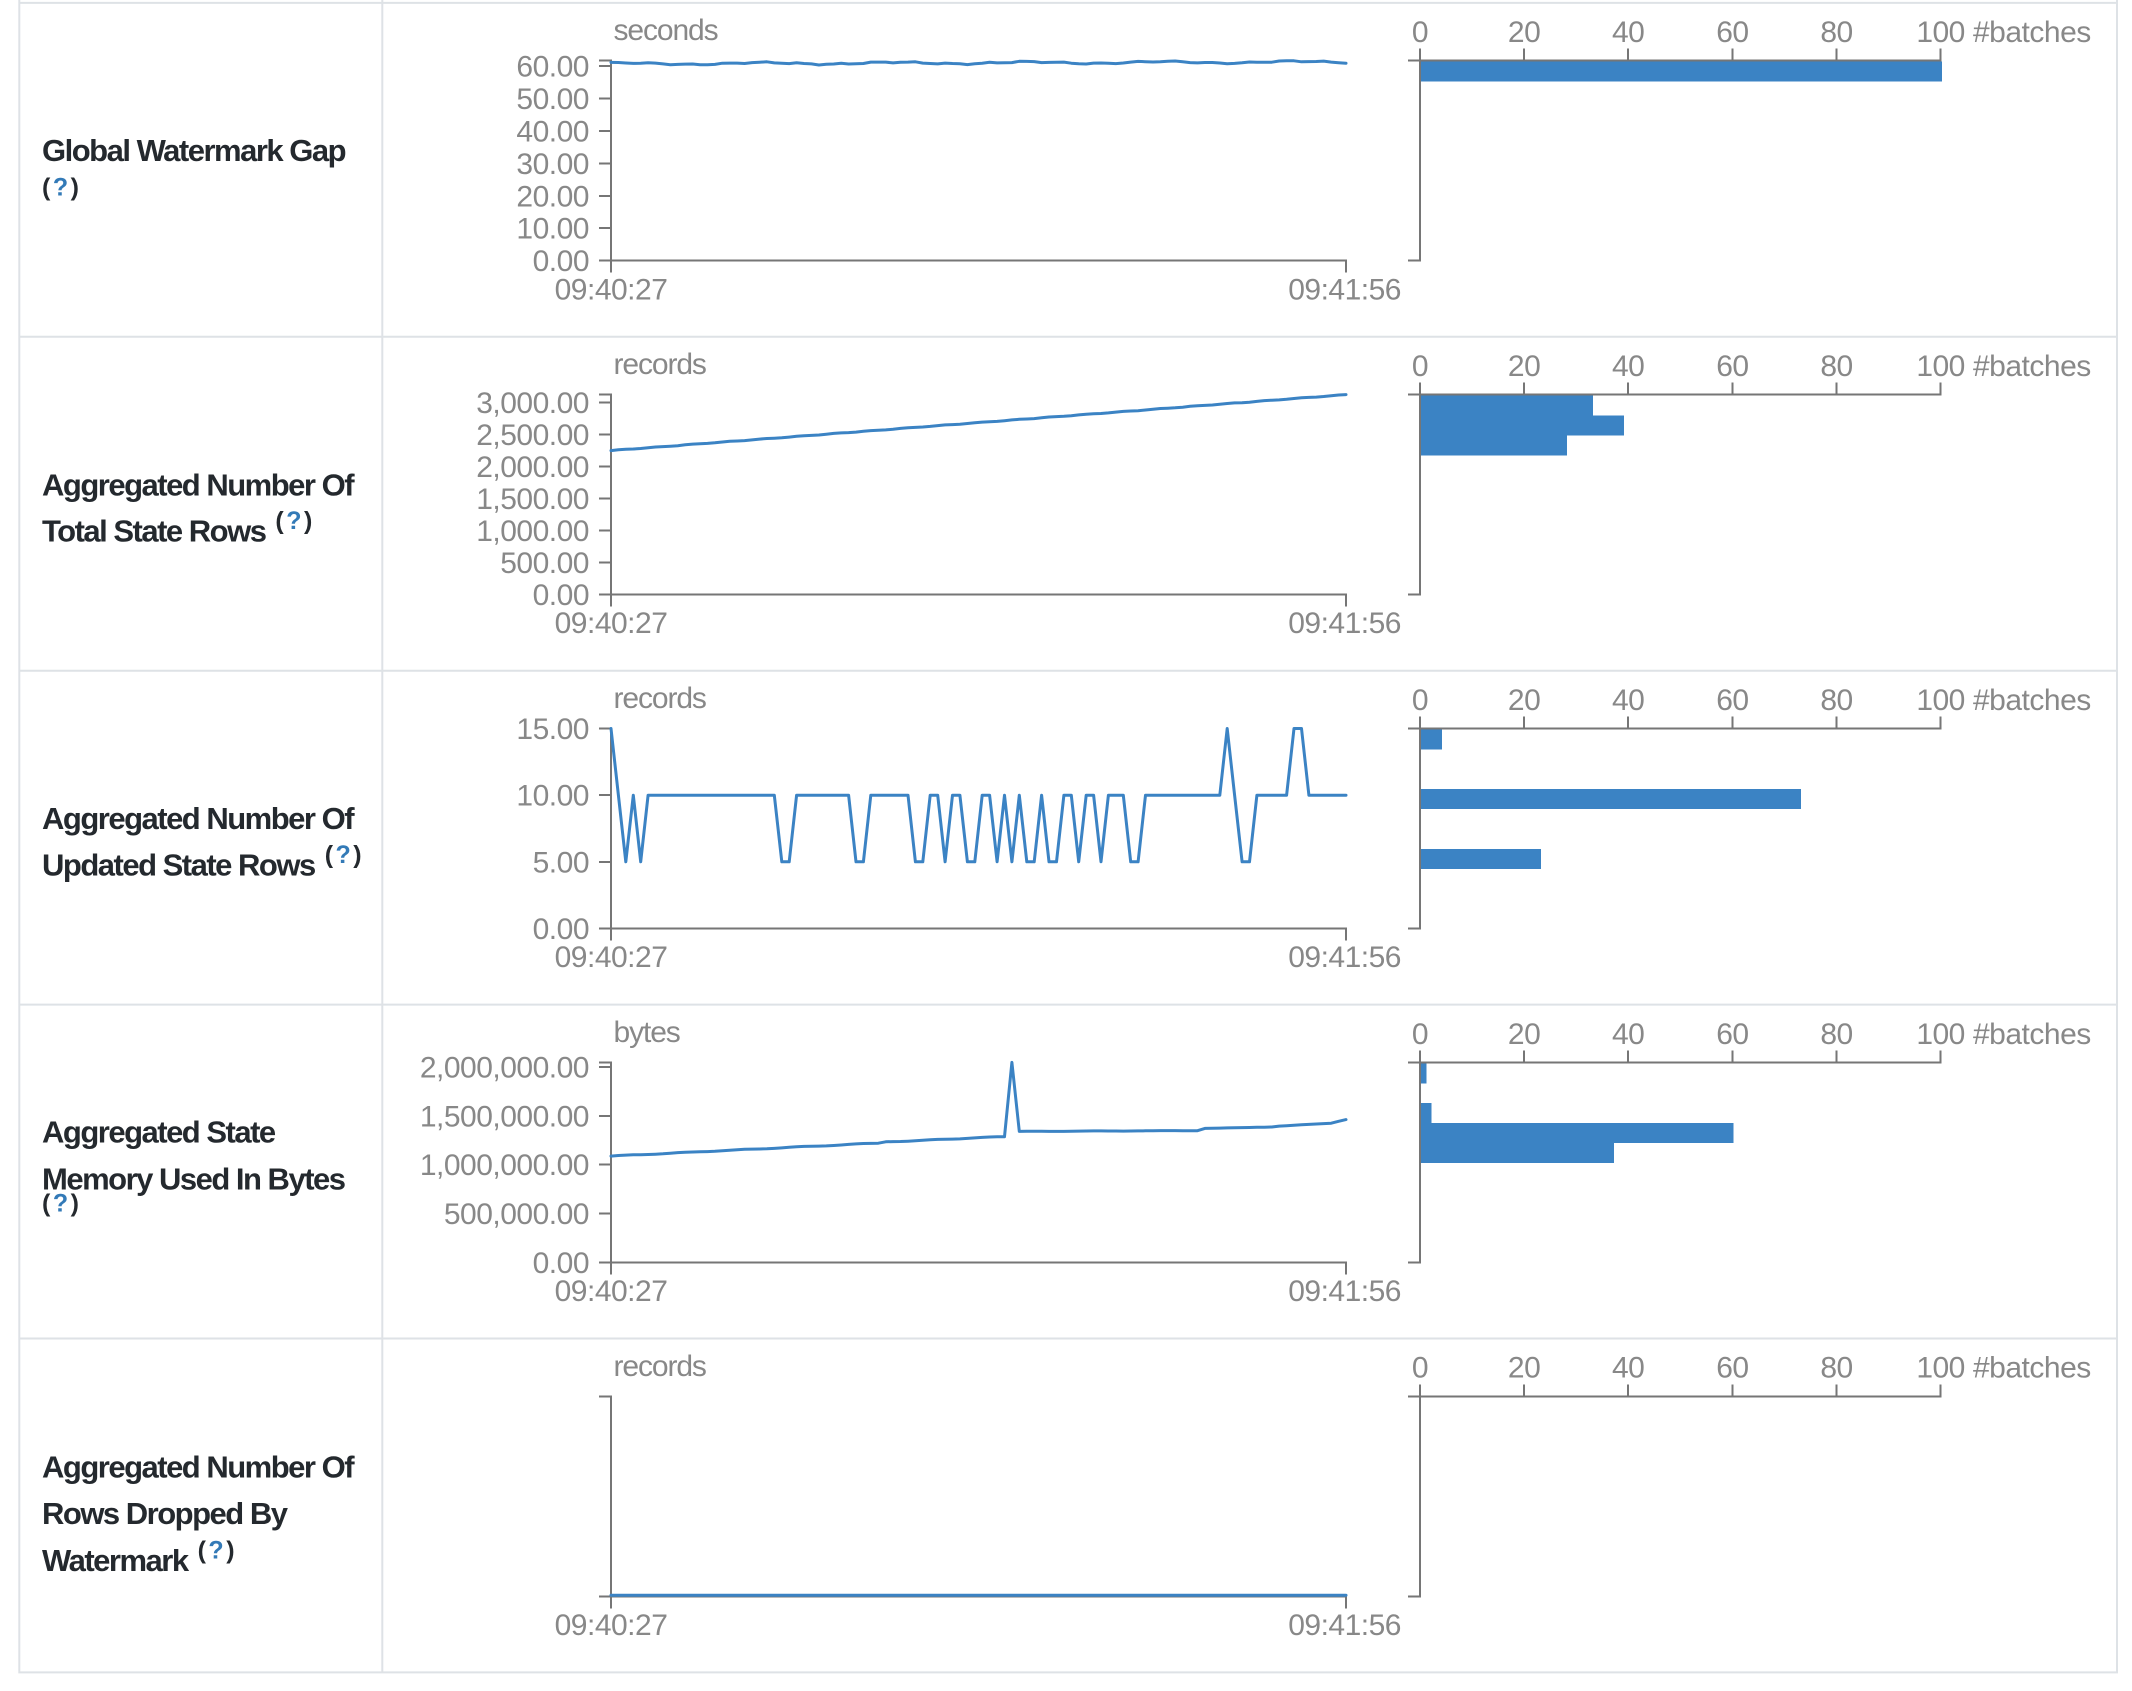 This screenshot has height=1691, width=2132. I want to click on svg-text: bytes, so click(647, 1032).